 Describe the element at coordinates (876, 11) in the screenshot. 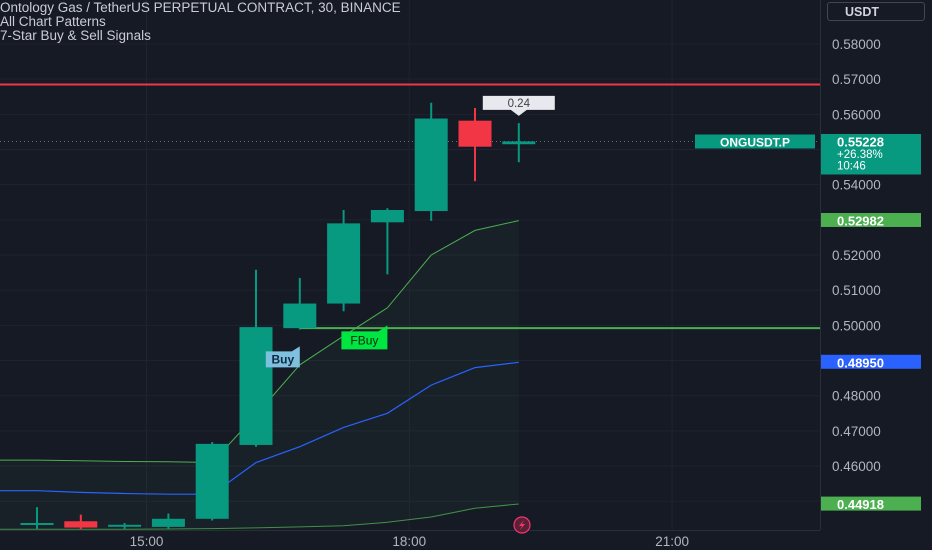

I see `currency-selector-button: USDT` at that location.